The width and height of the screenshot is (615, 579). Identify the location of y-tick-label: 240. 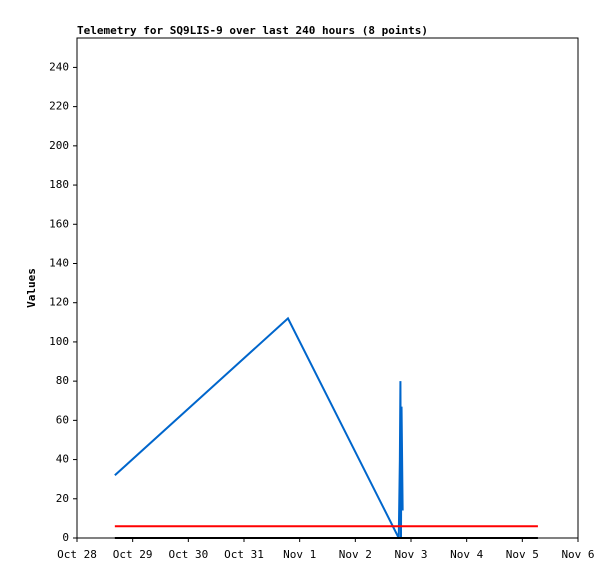
(59, 66).